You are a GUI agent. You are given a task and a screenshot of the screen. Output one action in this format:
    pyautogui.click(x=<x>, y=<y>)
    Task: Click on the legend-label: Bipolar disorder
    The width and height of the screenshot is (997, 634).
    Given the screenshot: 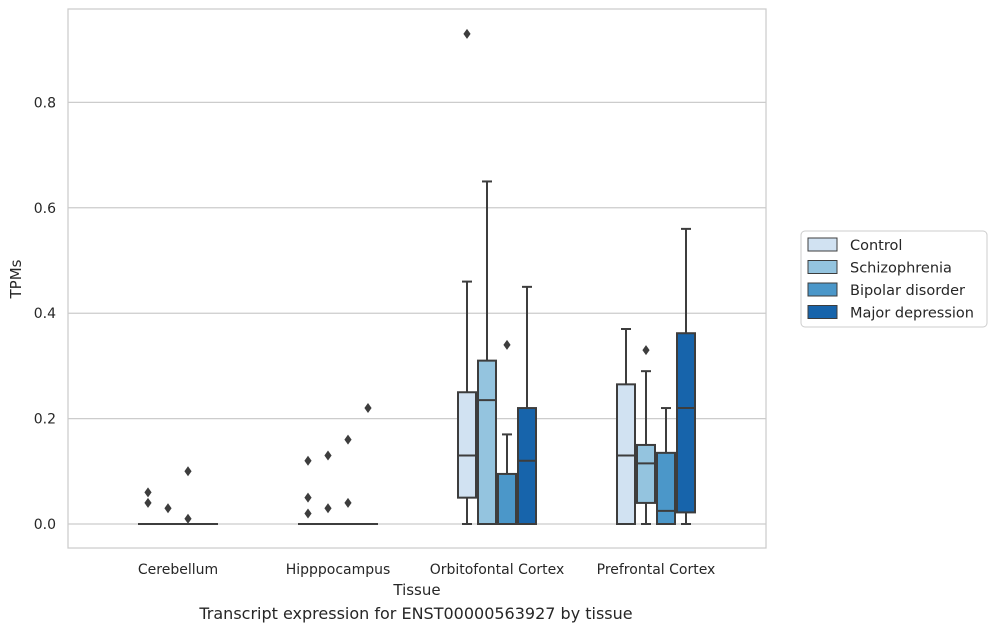 What is the action you would take?
    pyautogui.click(x=907, y=291)
    